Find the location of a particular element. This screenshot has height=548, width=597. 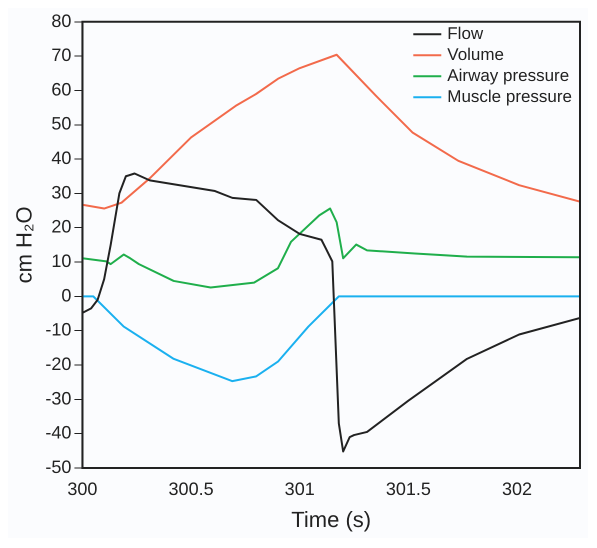

y-tick-label: 60 is located at coordinates (61, 89).